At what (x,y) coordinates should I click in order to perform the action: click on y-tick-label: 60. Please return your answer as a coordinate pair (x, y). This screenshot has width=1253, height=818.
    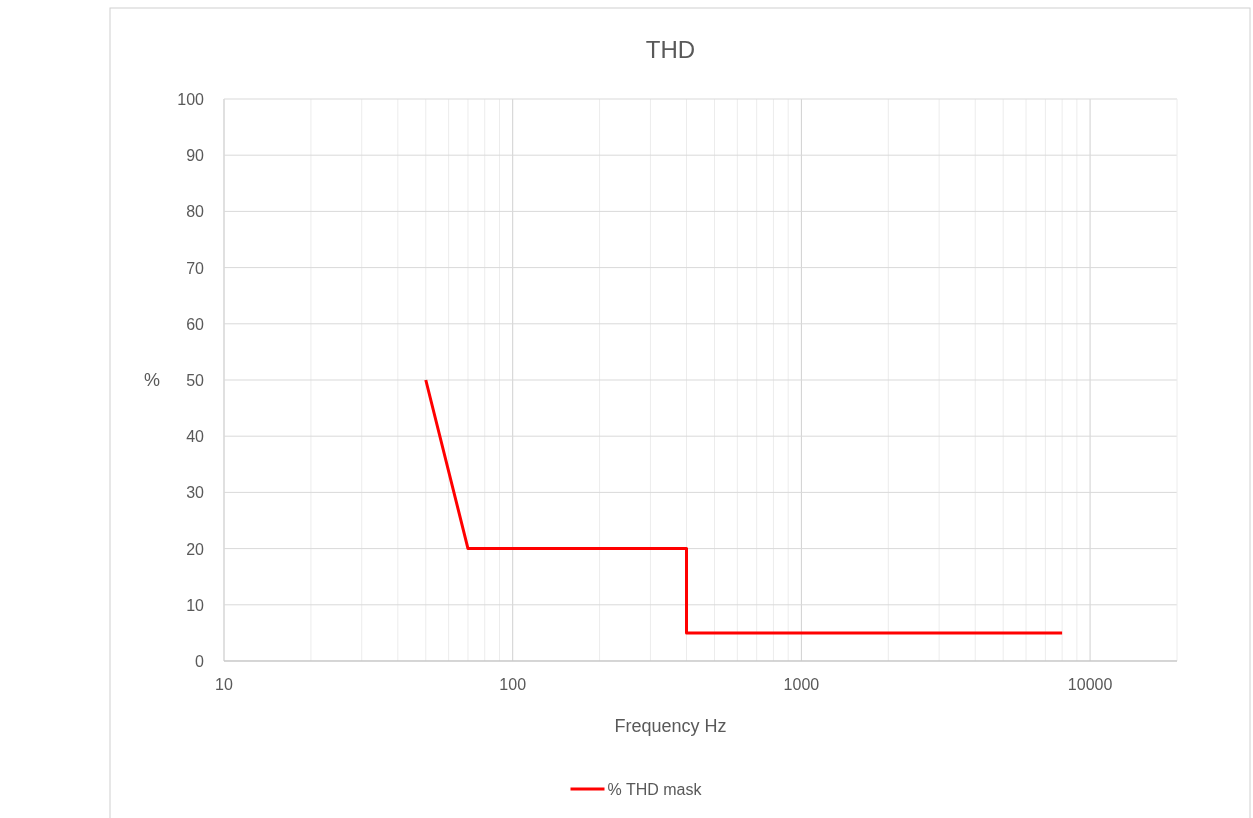
    Looking at the image, I should click on (195, 324).